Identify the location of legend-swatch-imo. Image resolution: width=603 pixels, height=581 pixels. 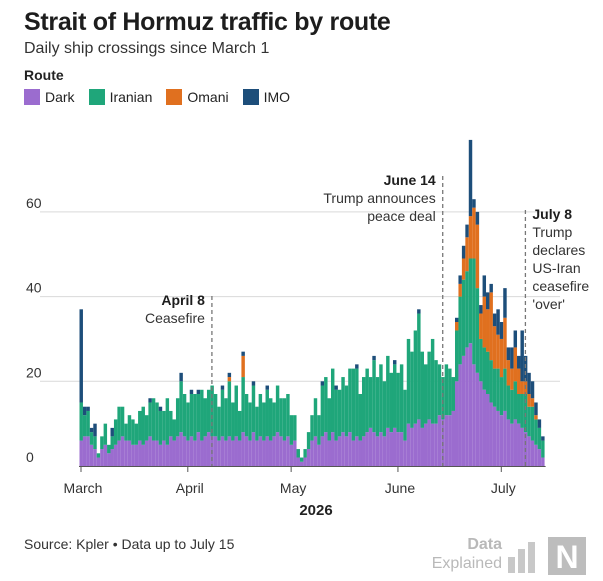
(250, 97).